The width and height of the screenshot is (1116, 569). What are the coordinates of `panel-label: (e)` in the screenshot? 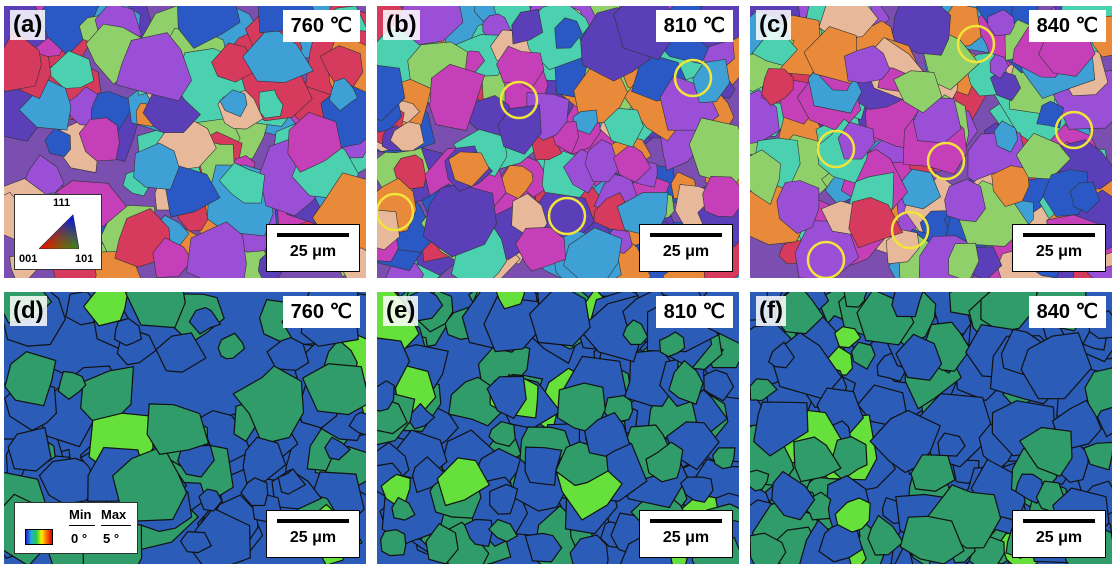 It's located at (401, 311).